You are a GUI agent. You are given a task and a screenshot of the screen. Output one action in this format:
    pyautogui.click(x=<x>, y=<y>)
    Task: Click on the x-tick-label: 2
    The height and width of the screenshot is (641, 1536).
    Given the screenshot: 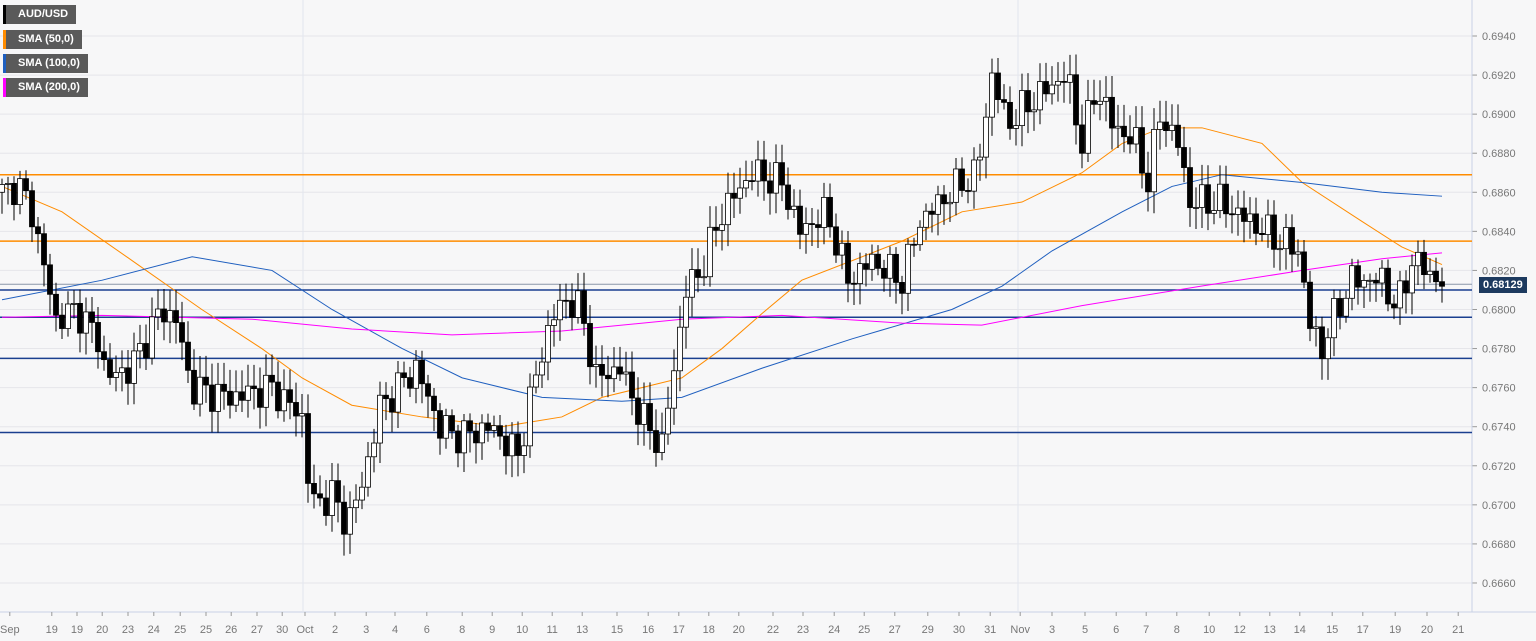 What is the action you would take?
    pyautogui.click(x=335, y=630)
    